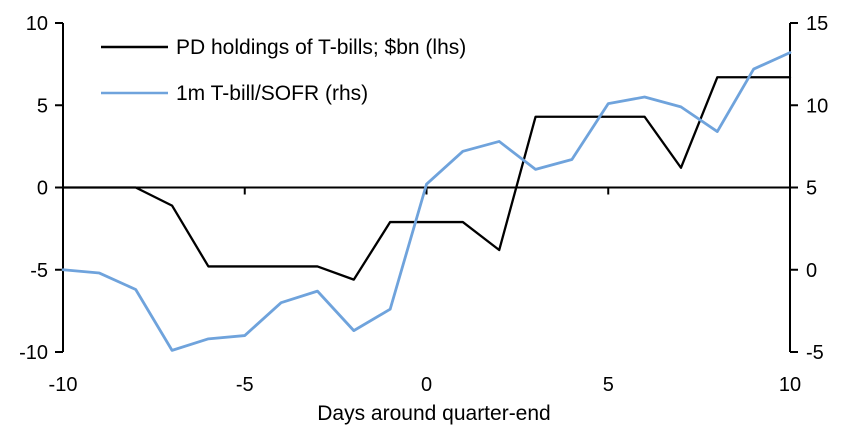  What do you see at coordinates (815, 353) in the screenshot?
I see `right-axis-tick-label: -5` at bounding box center [815, 353].